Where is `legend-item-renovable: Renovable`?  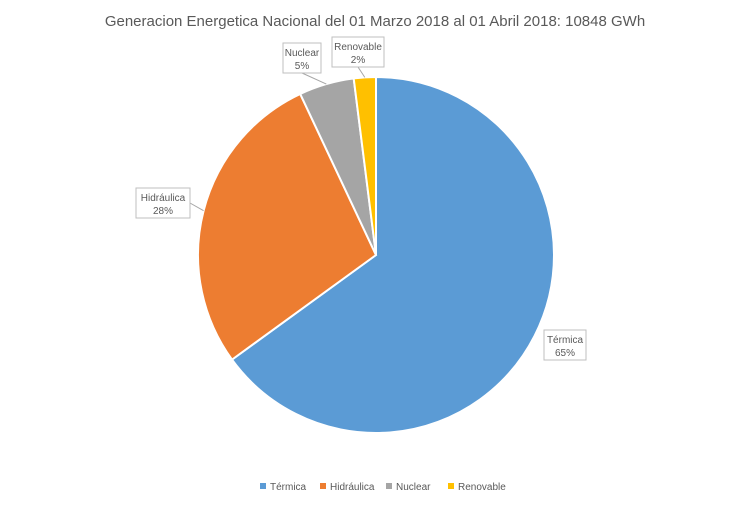
legend-item-renovable: Renovable is located at coordinates (477, 487).